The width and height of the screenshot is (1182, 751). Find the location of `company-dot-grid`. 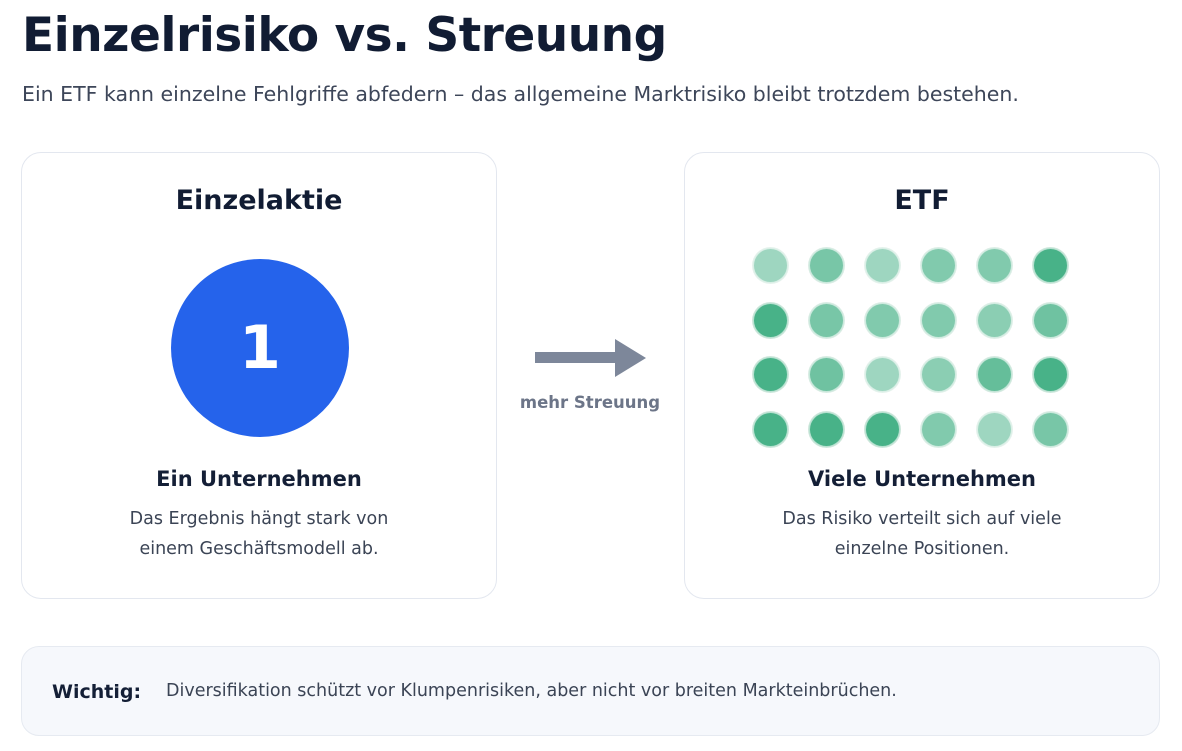

company-dot-grid is located at coordinates (923, 348).